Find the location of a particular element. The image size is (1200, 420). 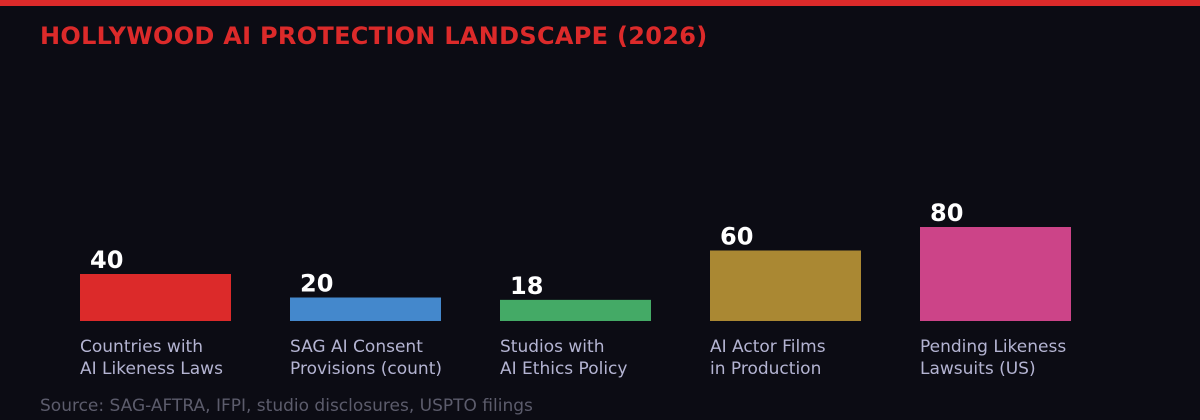

category-label: Pending Likeness is located at coordinates (993, 347).